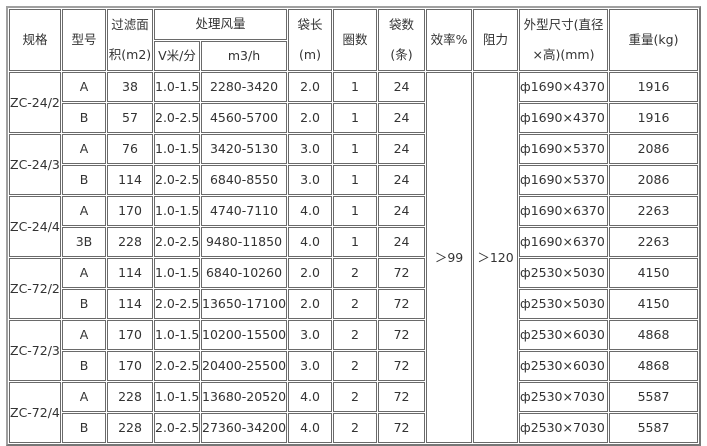  Describe the element at coordinates (244, 55) in the screenshot. I see `header-airflow-volume: m3/h` at that location.